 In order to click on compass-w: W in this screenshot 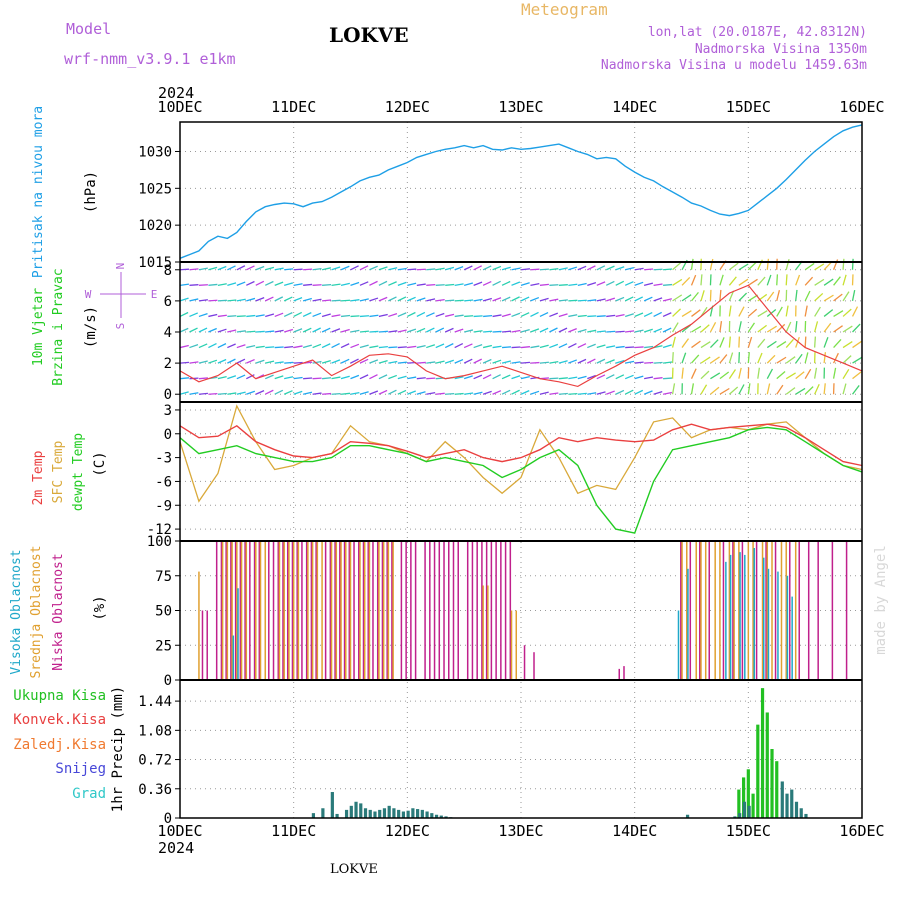, I will do `click(88, 294)`.